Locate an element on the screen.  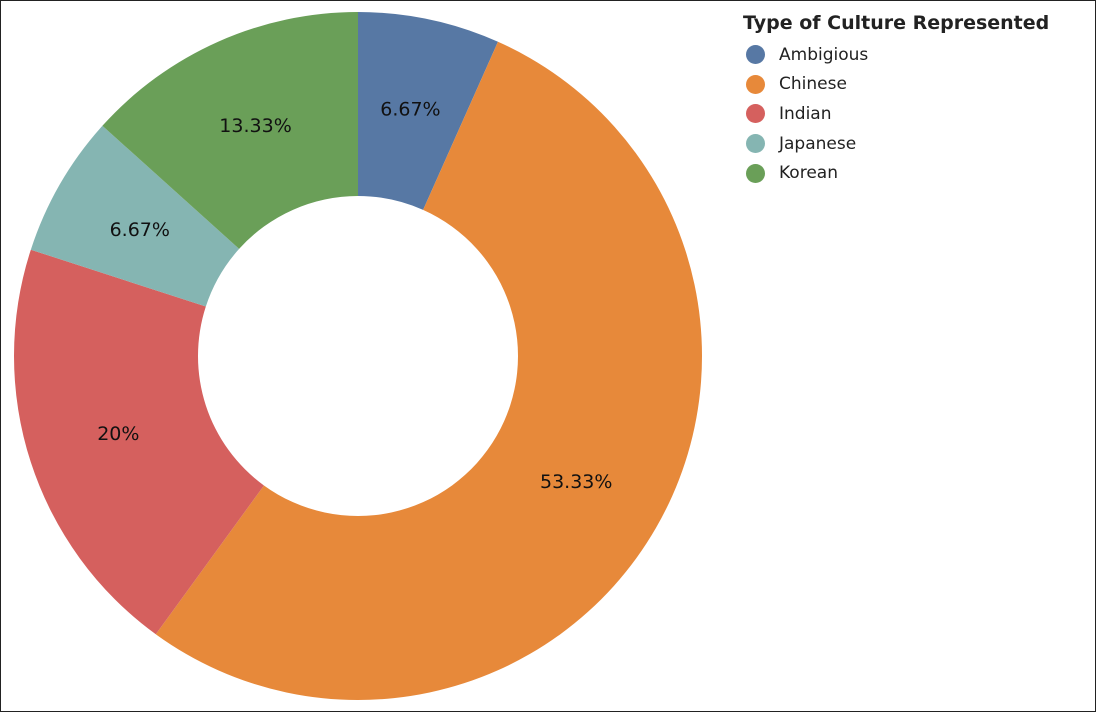
slice-label-ambigious: 6.67% is located at coordinates (410, 110).